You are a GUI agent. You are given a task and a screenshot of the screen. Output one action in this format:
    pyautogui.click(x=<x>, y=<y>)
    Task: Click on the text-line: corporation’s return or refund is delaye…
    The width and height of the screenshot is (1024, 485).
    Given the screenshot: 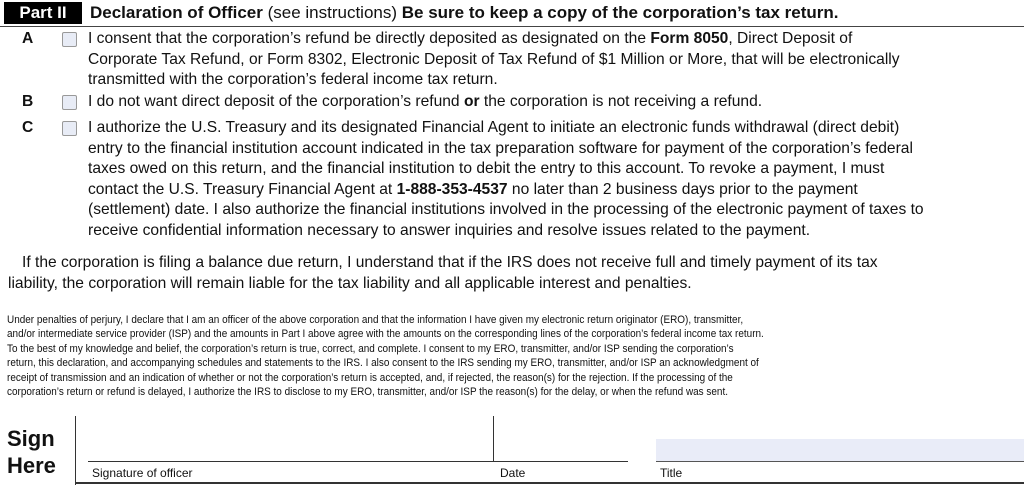 What is the action you would take?
    pyautogui.click(x=368, y=392)
    